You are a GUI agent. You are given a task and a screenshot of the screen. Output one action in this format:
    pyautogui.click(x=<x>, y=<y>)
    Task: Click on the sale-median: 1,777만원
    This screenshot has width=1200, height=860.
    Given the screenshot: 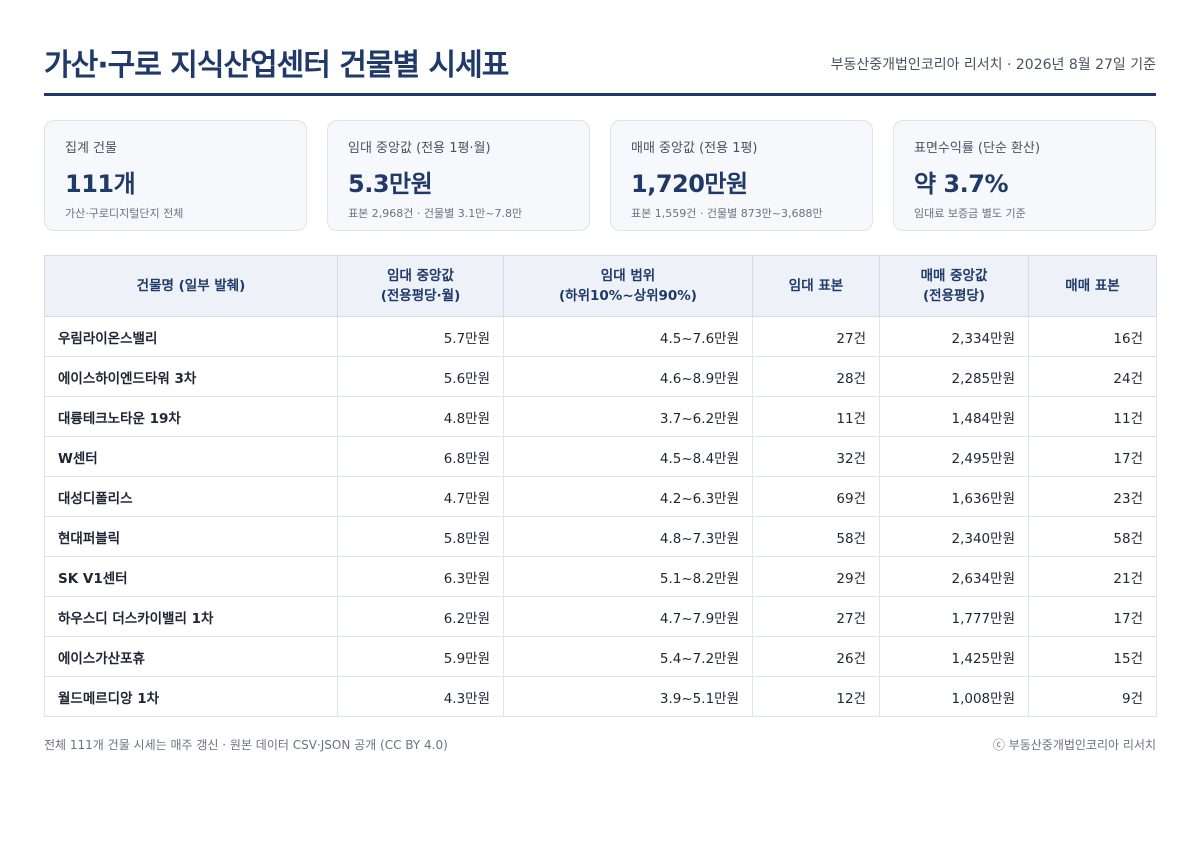 What is the action you would take?
    pyautogui.click(x=954, y=616)
    